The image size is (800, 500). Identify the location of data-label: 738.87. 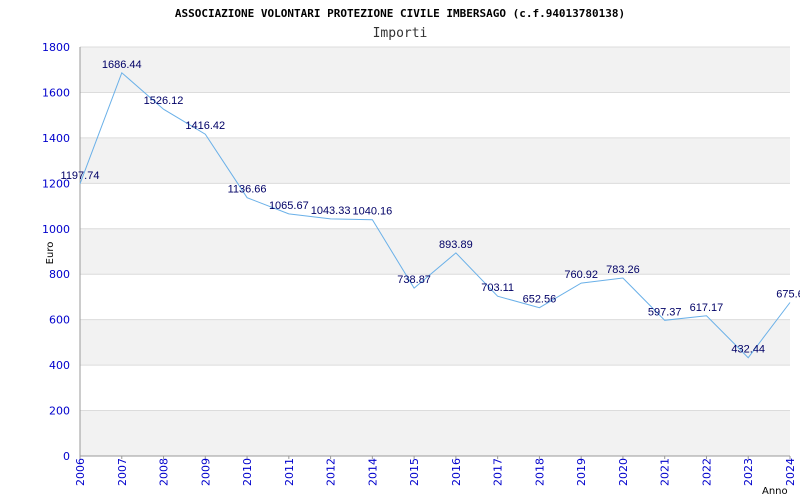
(414, 280).